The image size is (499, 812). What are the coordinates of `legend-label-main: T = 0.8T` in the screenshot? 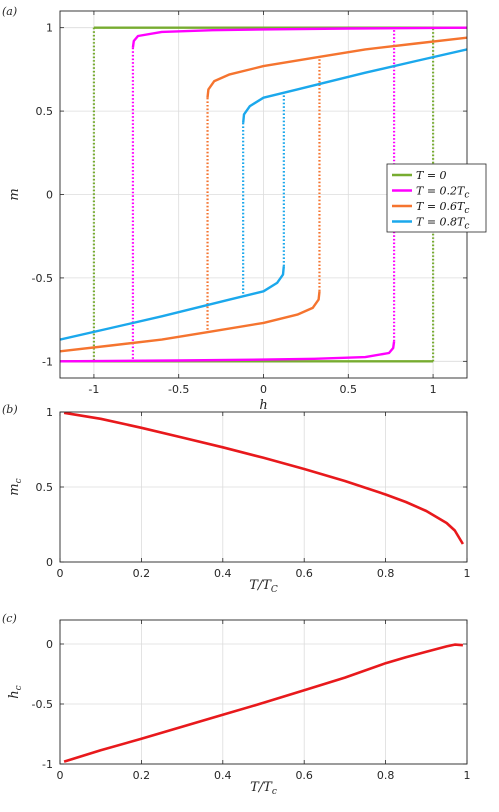 It's located at (441, 222).